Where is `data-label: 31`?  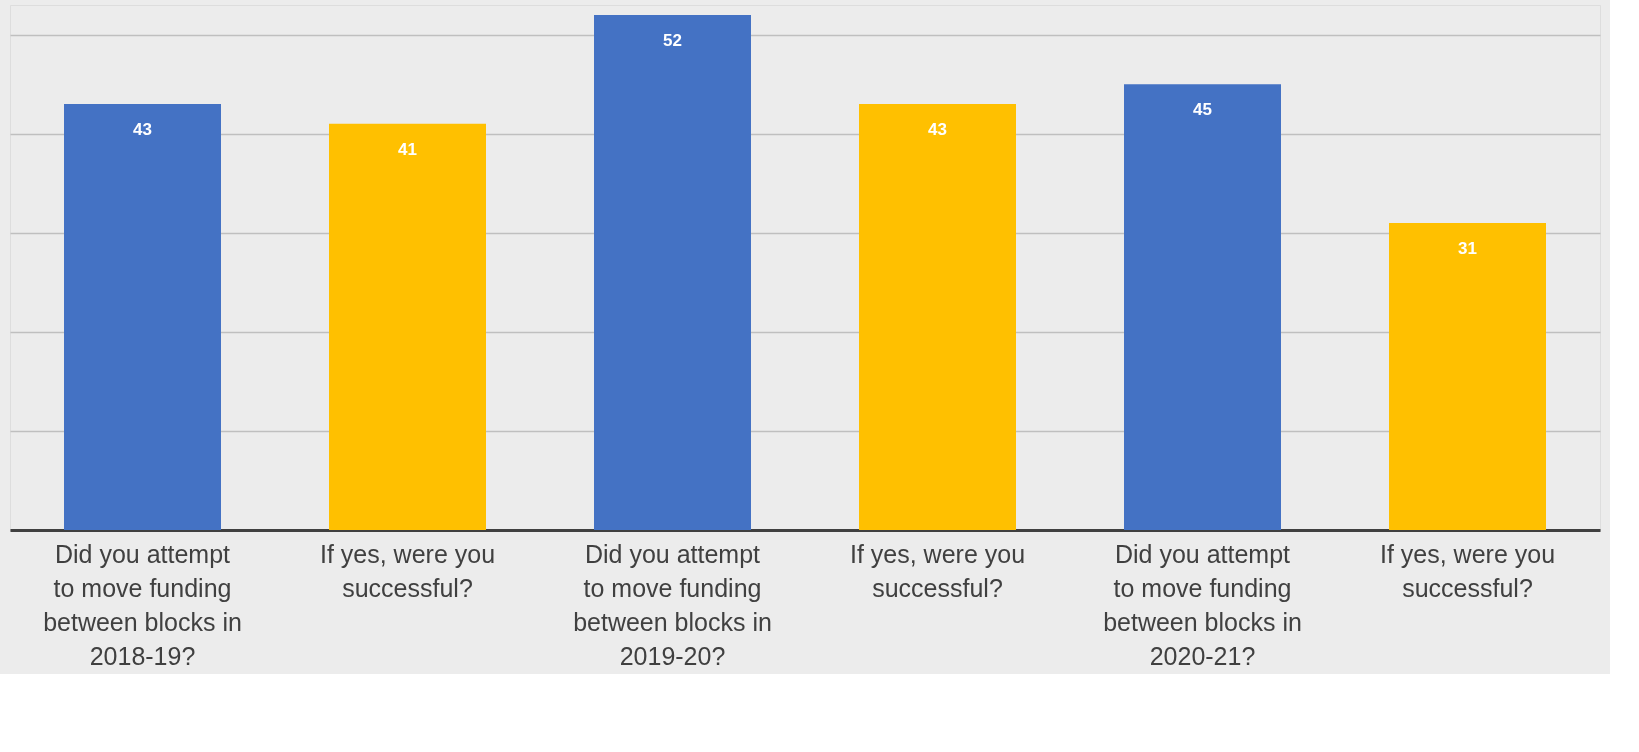
data-label: 31 is located at coordinates (1467, 248).